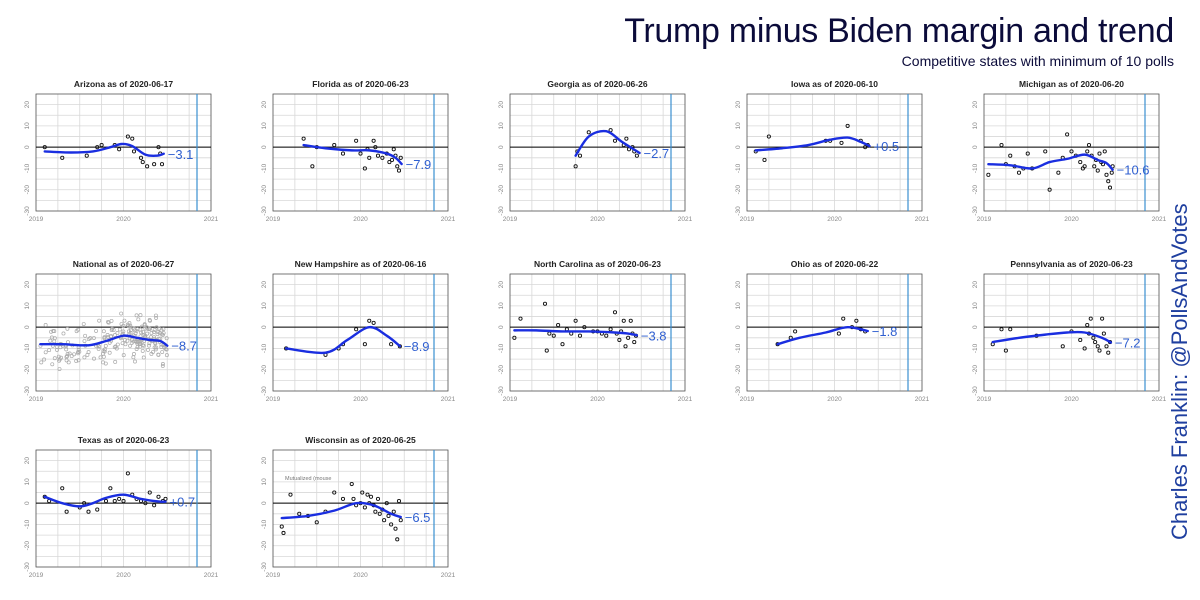 The width and height of the screenshot is (1200, 600). I want to click on last-value-label: −8.9, so click(417, 346).